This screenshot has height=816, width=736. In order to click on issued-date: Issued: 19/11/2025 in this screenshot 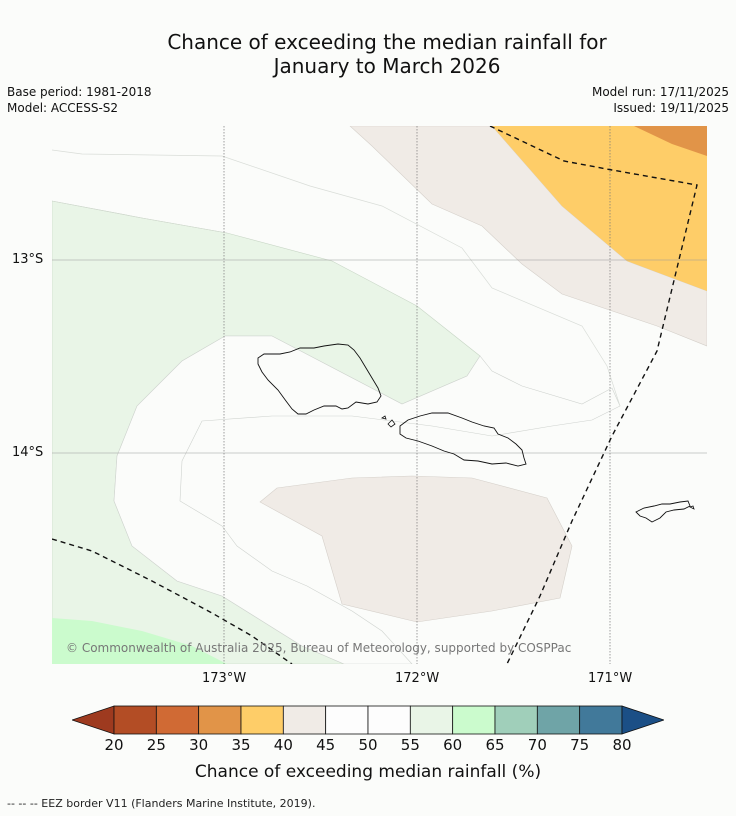, I will do `click(671, 108)`.